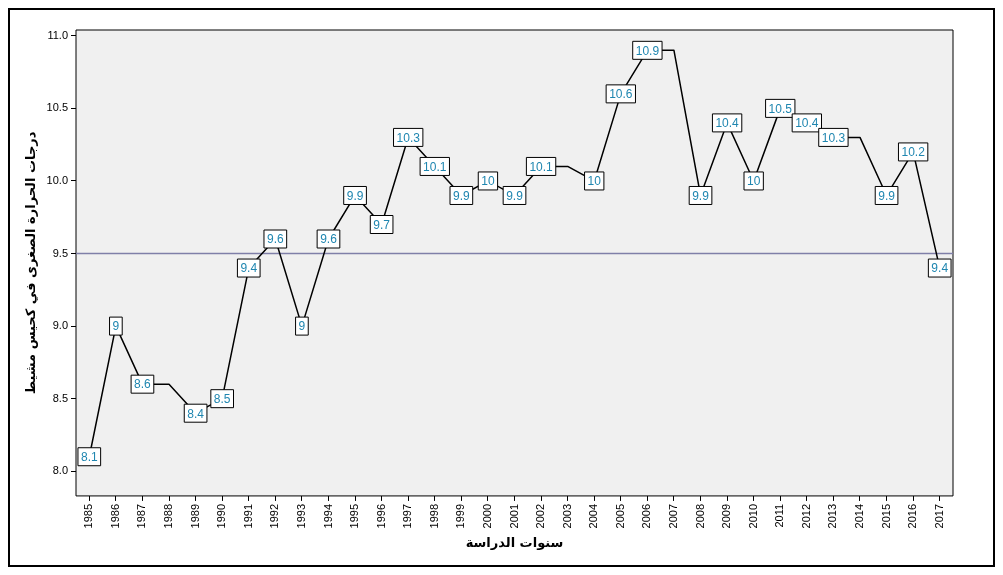 This screenshot has width=1003, height=575. What do you see at coordinates (752, 516) in the screenshot?
I see `x-tick-label: 2010` at bounding box center [752, 516].